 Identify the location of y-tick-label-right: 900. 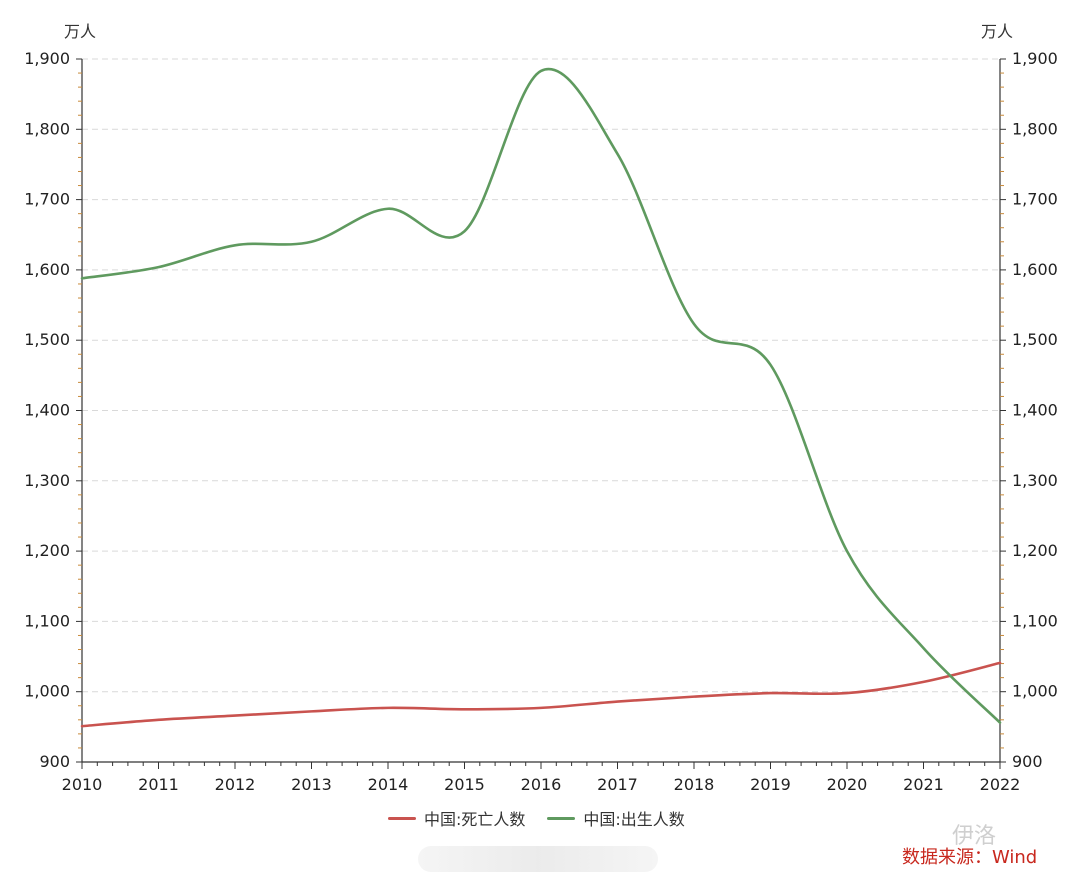
(1027, 761).